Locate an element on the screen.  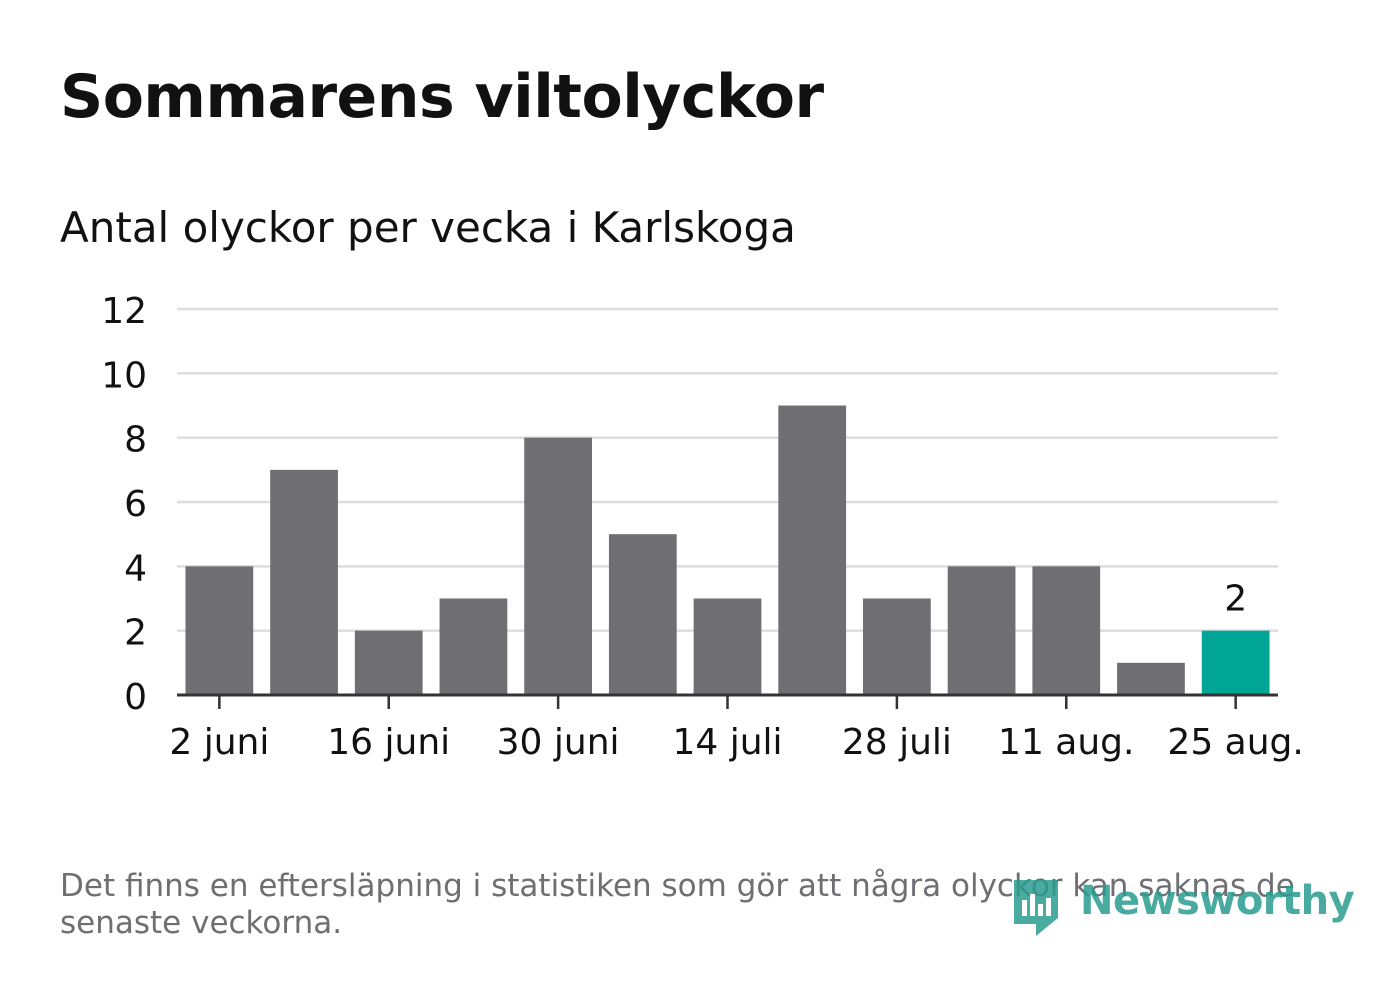
newsworthy-logo-icon is located at coordinates (1036, 908).